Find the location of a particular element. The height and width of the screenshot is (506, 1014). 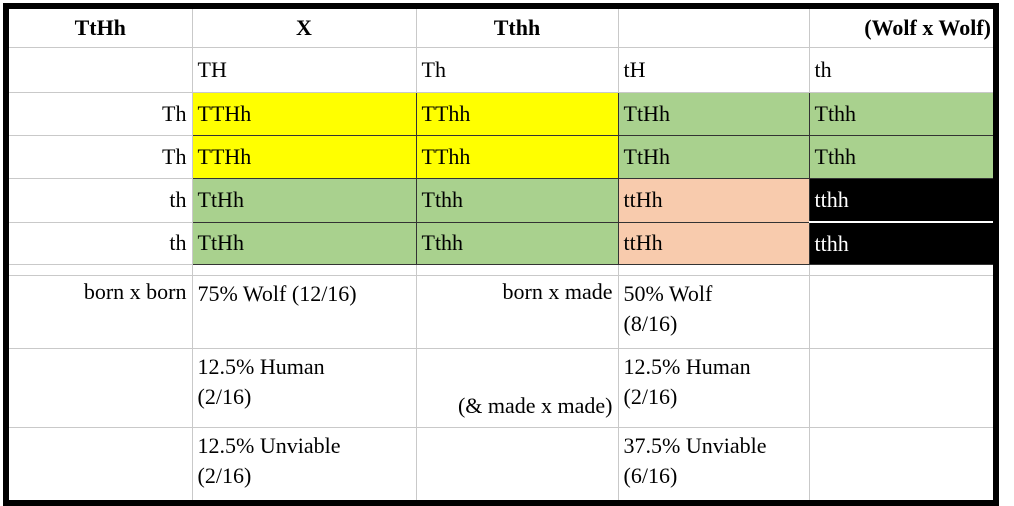

column-gametes-row: TH Th tH th is located at coordinates (501, 70).